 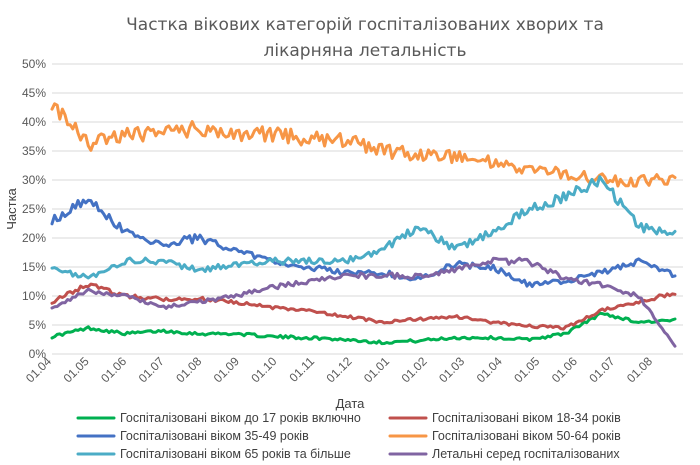 I want to click on y-tick-label: 35%, so click(x=34, y=151).